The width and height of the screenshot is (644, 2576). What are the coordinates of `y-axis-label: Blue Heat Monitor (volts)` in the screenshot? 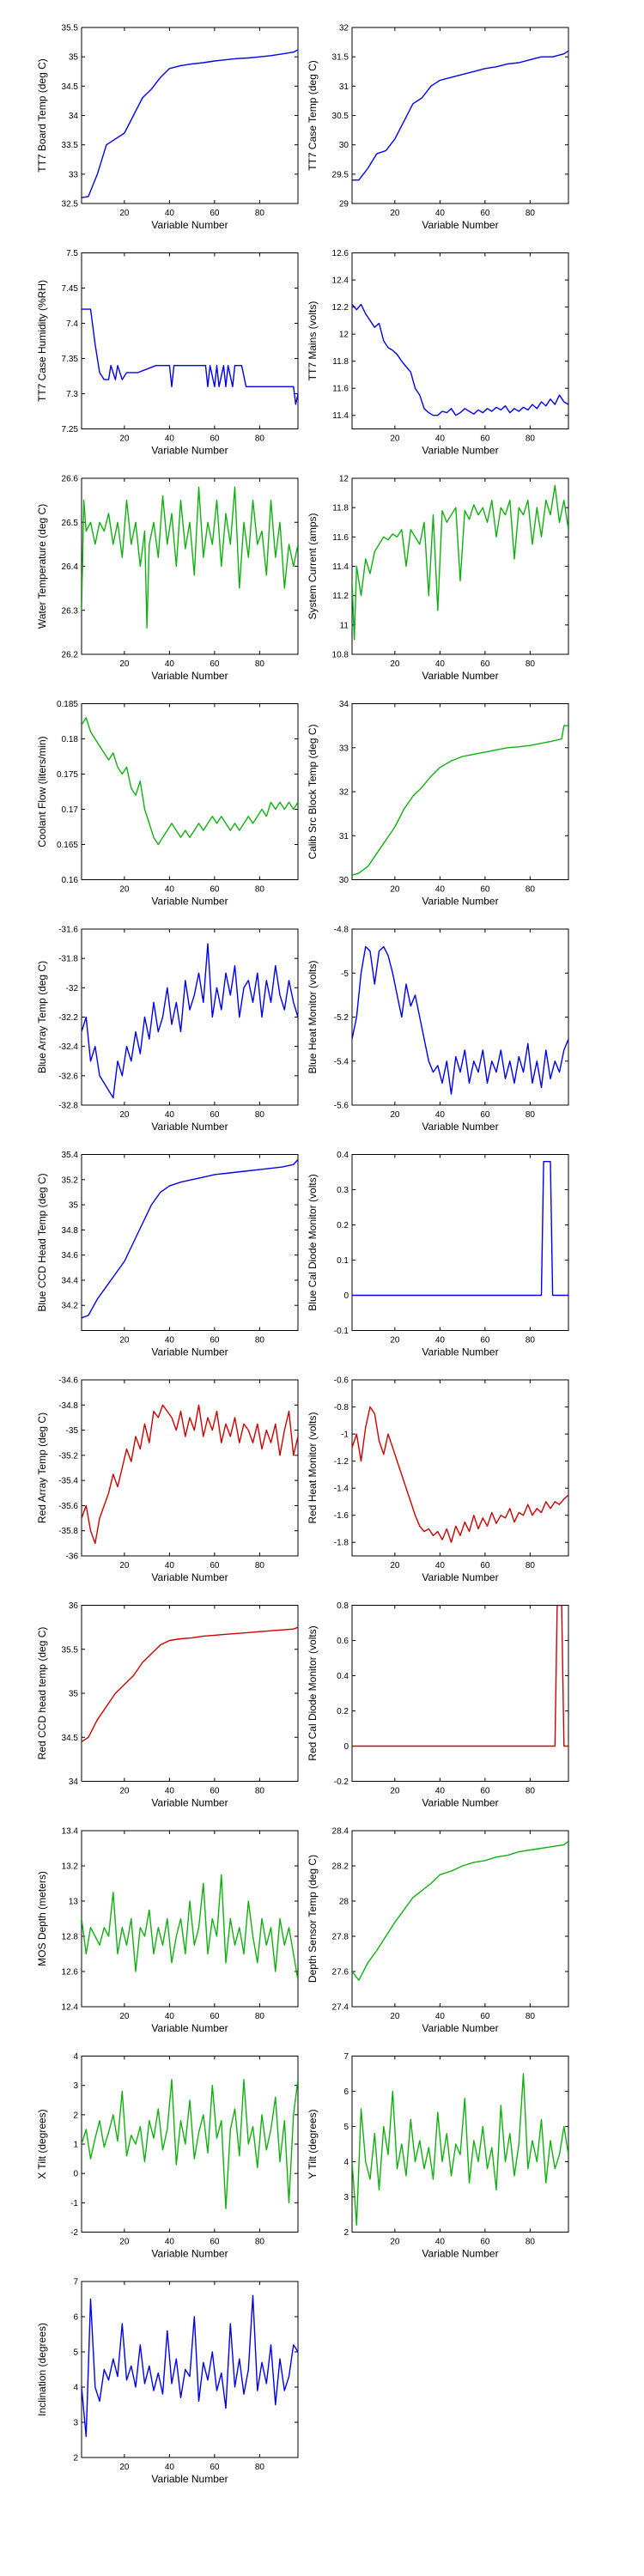 It's located at (313, 1017).